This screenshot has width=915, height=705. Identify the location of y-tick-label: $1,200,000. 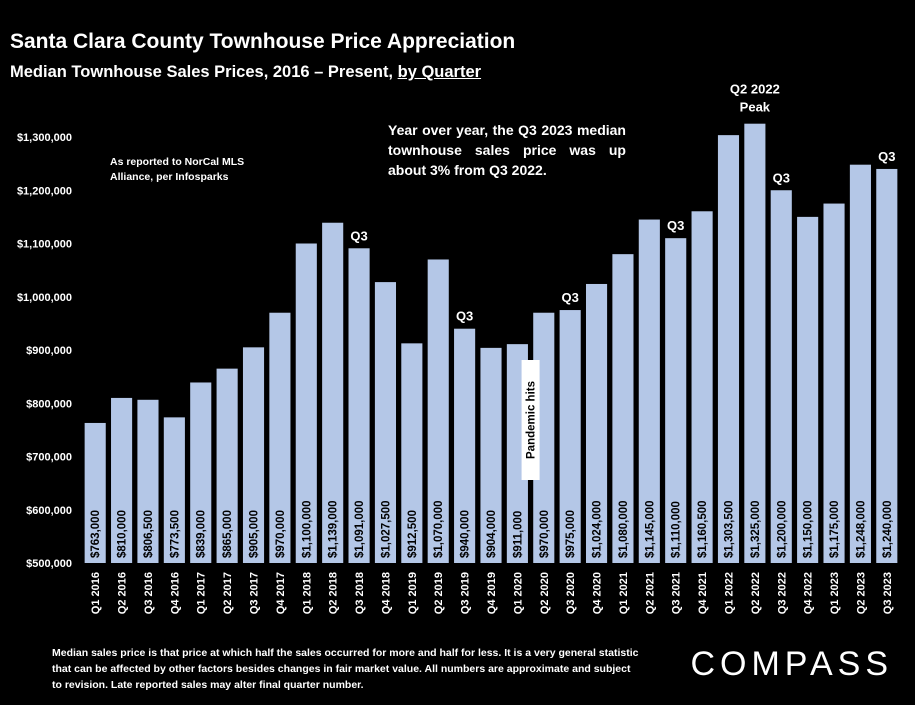
(44, 191).